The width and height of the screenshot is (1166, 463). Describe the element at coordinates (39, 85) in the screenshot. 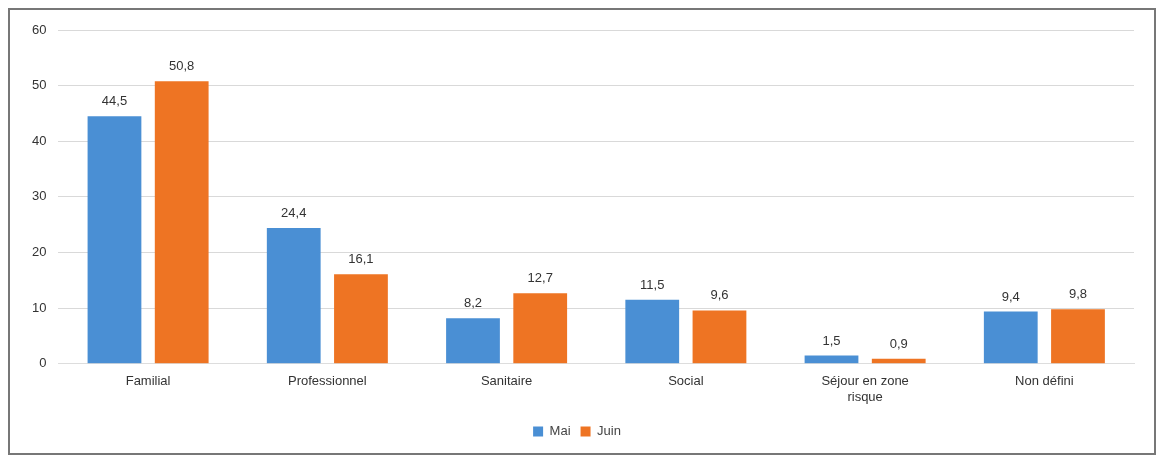

I see `y-tick-label: 50` at that location.